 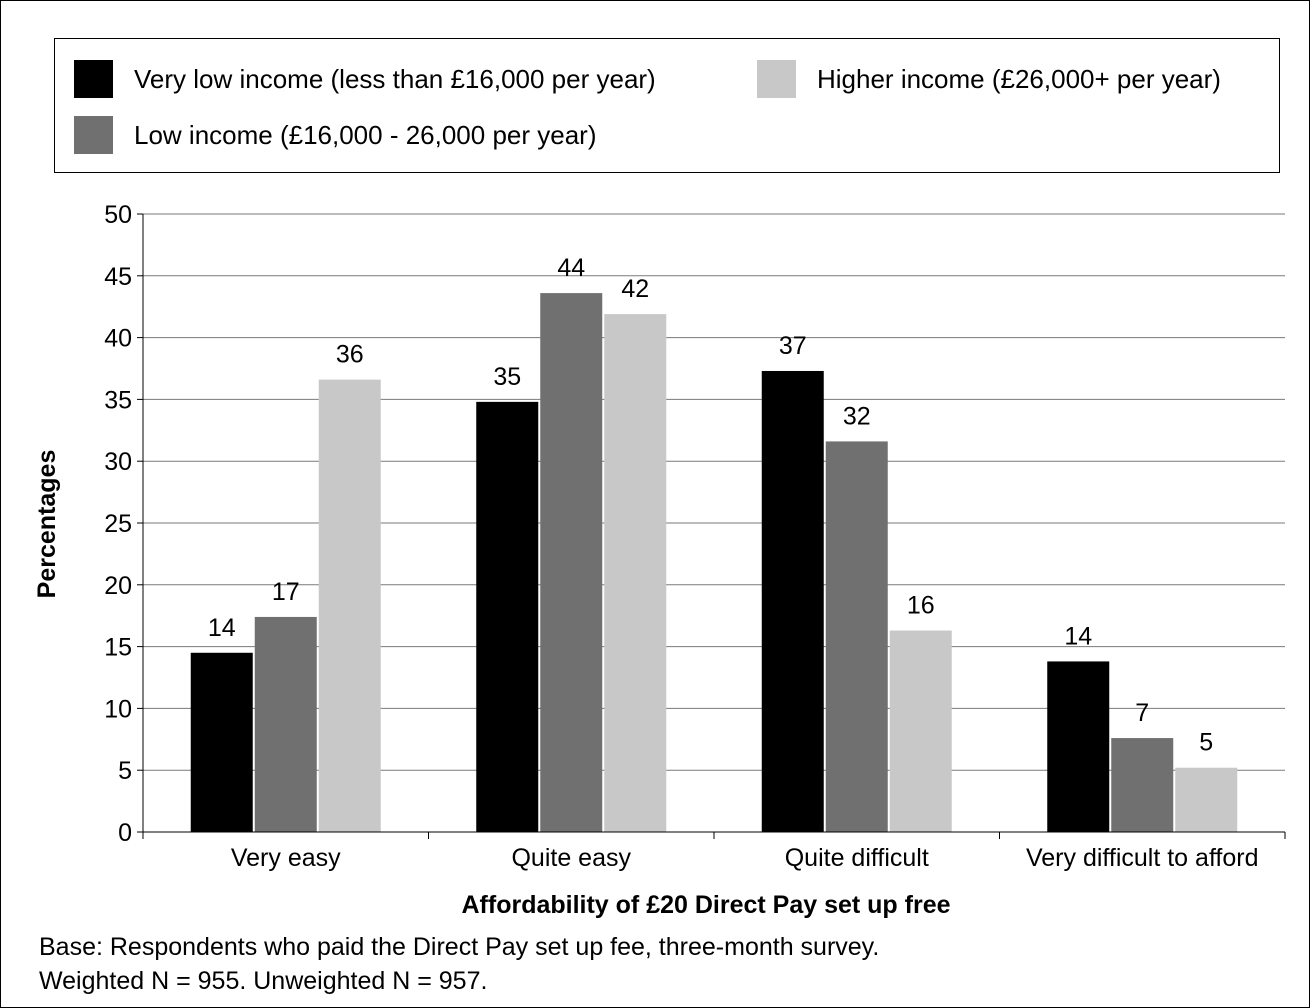 I want to click on data-label-2-3: 5, so click(x=1206, y=743).